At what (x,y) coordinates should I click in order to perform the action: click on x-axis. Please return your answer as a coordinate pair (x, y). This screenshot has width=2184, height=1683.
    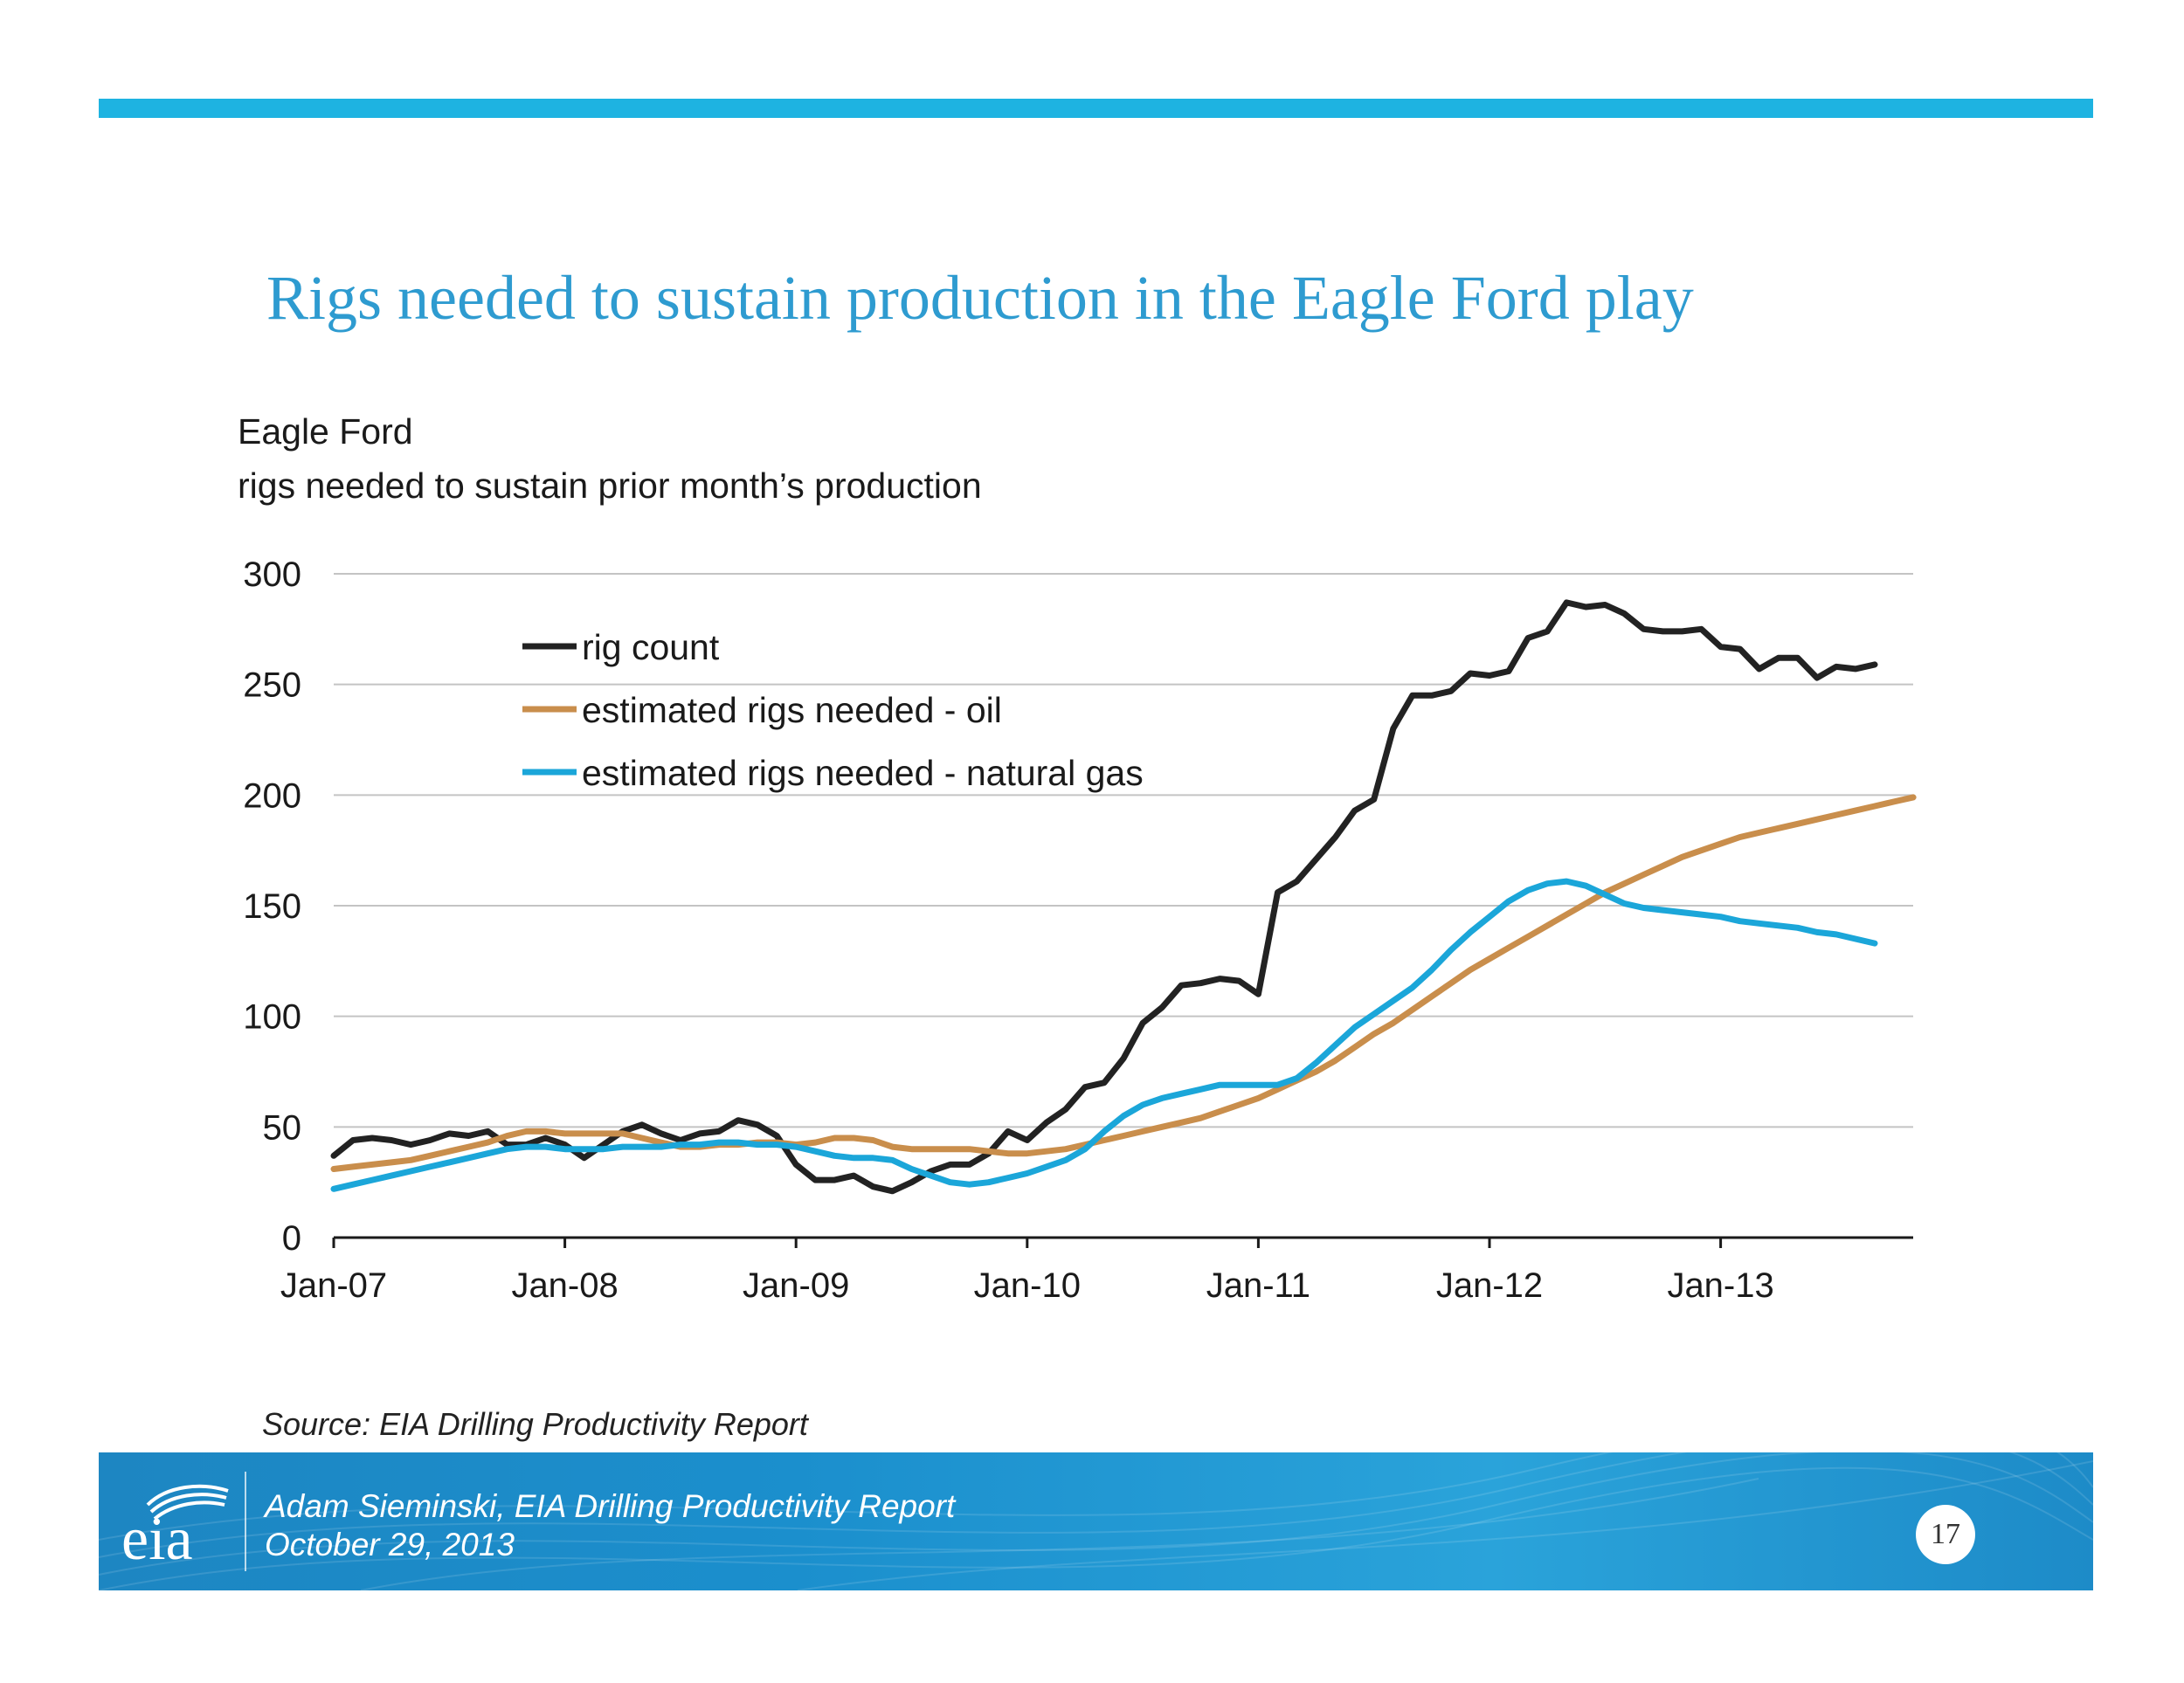
    Looking at the image, I should click on (1122, 1242).